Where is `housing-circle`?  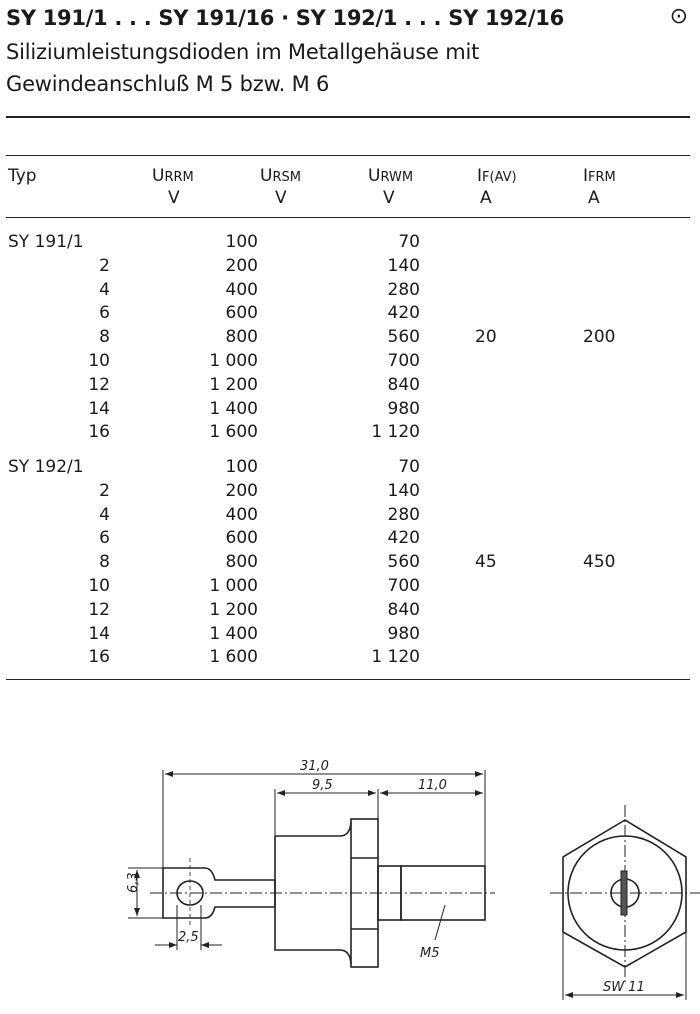 housing-circle is located at coordinates (625, 893).